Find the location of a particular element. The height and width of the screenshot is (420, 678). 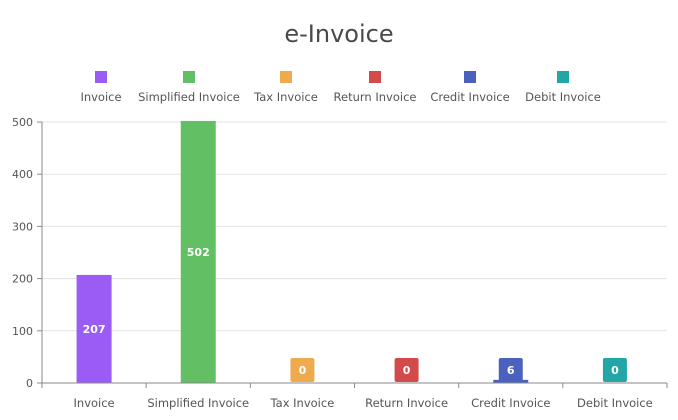

y-tick-label: 200 is located at coordinates (22, 279).